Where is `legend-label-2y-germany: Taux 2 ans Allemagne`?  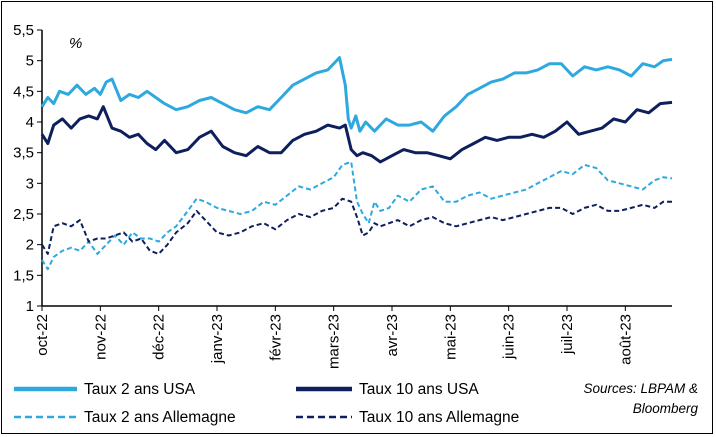
legend-label-2y-germany: Taux 2 ans Allemagne is located at coordinates (160, 417).